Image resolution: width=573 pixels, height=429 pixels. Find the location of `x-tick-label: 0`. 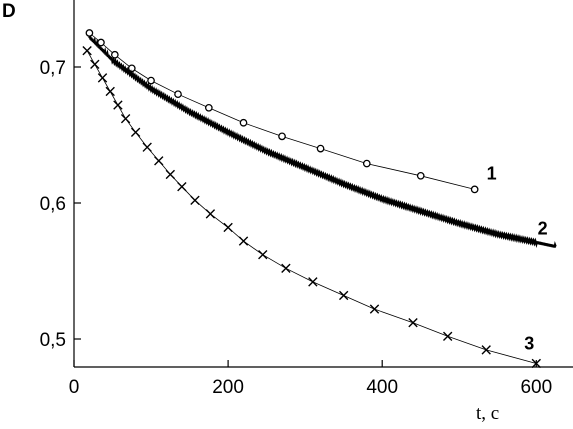

x-tick-label: 0 is located at coordinates (74, 387).